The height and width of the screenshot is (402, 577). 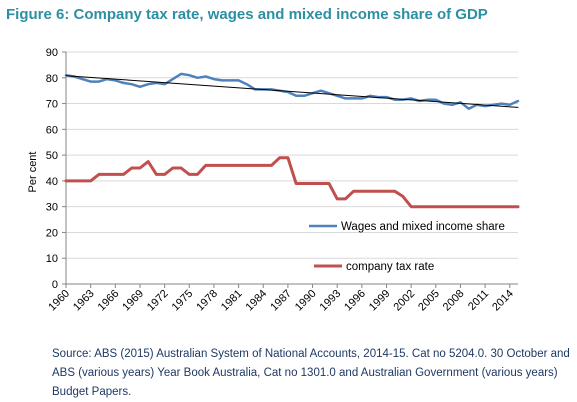 I want to click on x-tick-label: 2011, so click(x=478, y=300).